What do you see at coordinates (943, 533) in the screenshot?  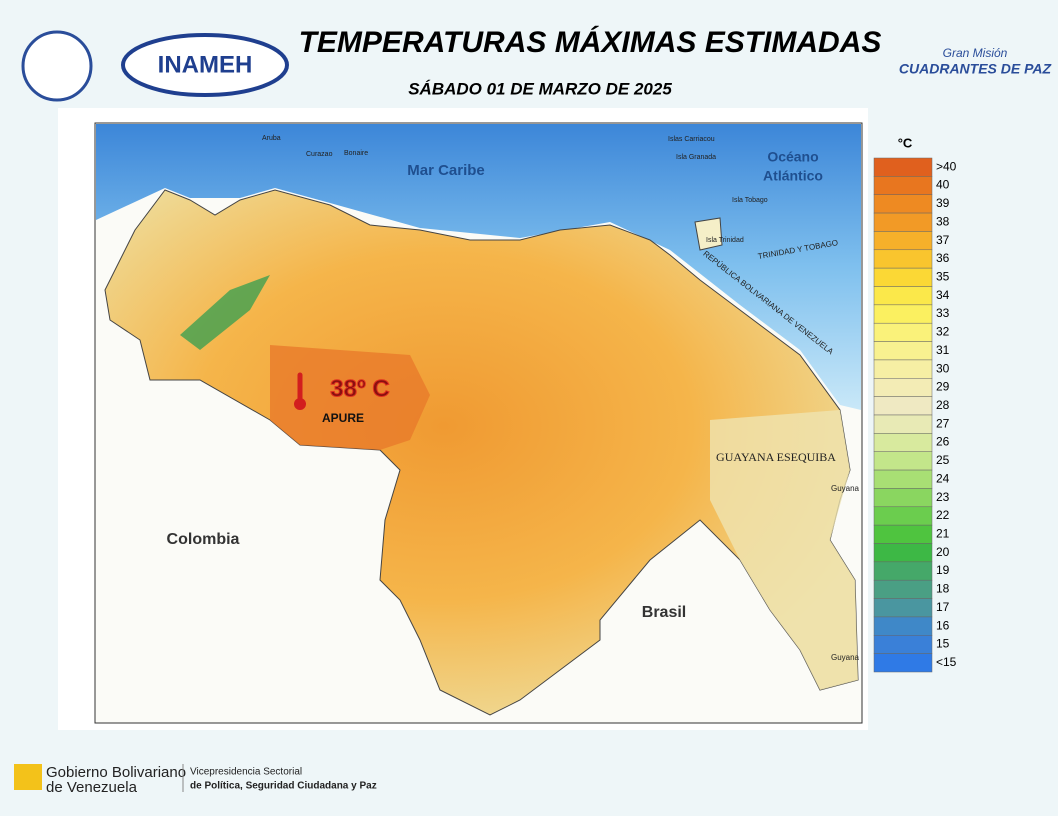 I see `legend-label: 21` at bounding box center [943, 533].